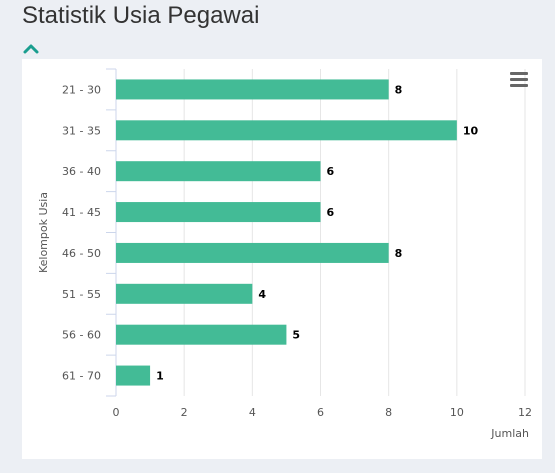  Describe the element at coordinates (471, 130) in the screenshot. I see `data-label: 10` at that location.